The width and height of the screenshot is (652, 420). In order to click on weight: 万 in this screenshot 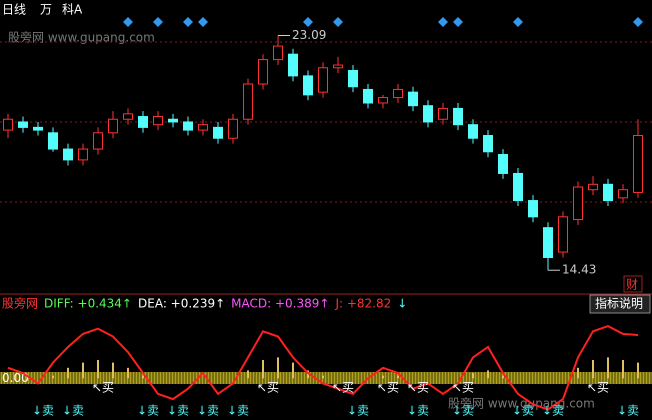, I will do `click(46, 10)`.